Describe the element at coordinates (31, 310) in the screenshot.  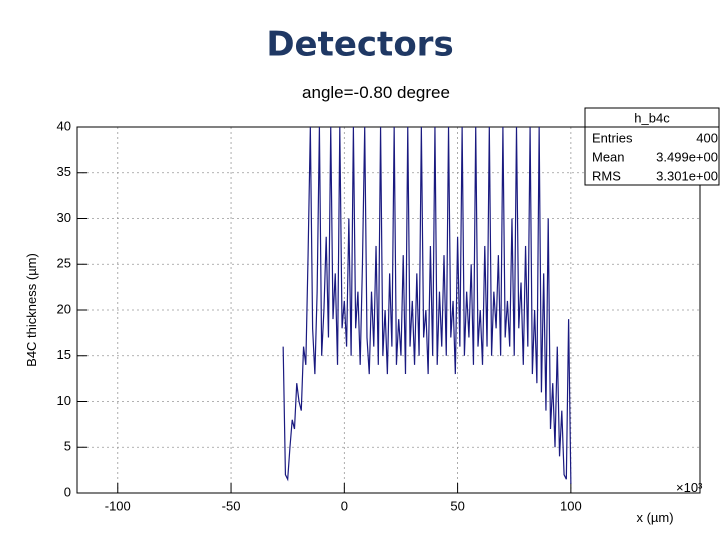
I see `y-axis-label: B4C thickness (µm)` at that location.